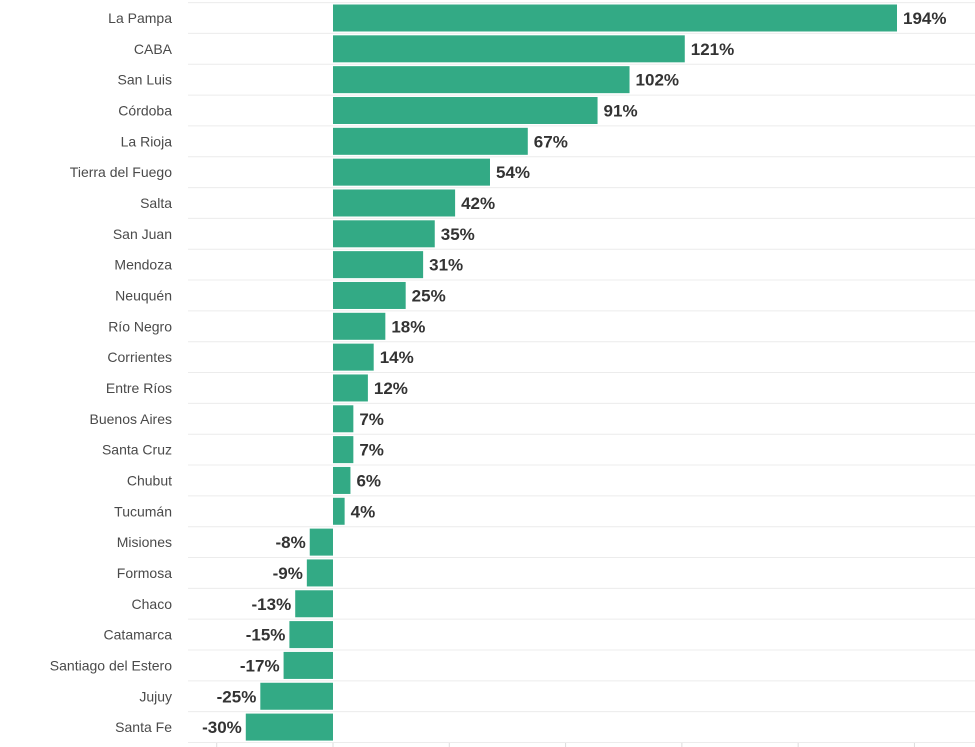 The height and width of the screenshot is (747, 975). Describe the element at coordinates (121, 172) in the screenshot. I see `category-label: Tierra del Fuego` at that location.